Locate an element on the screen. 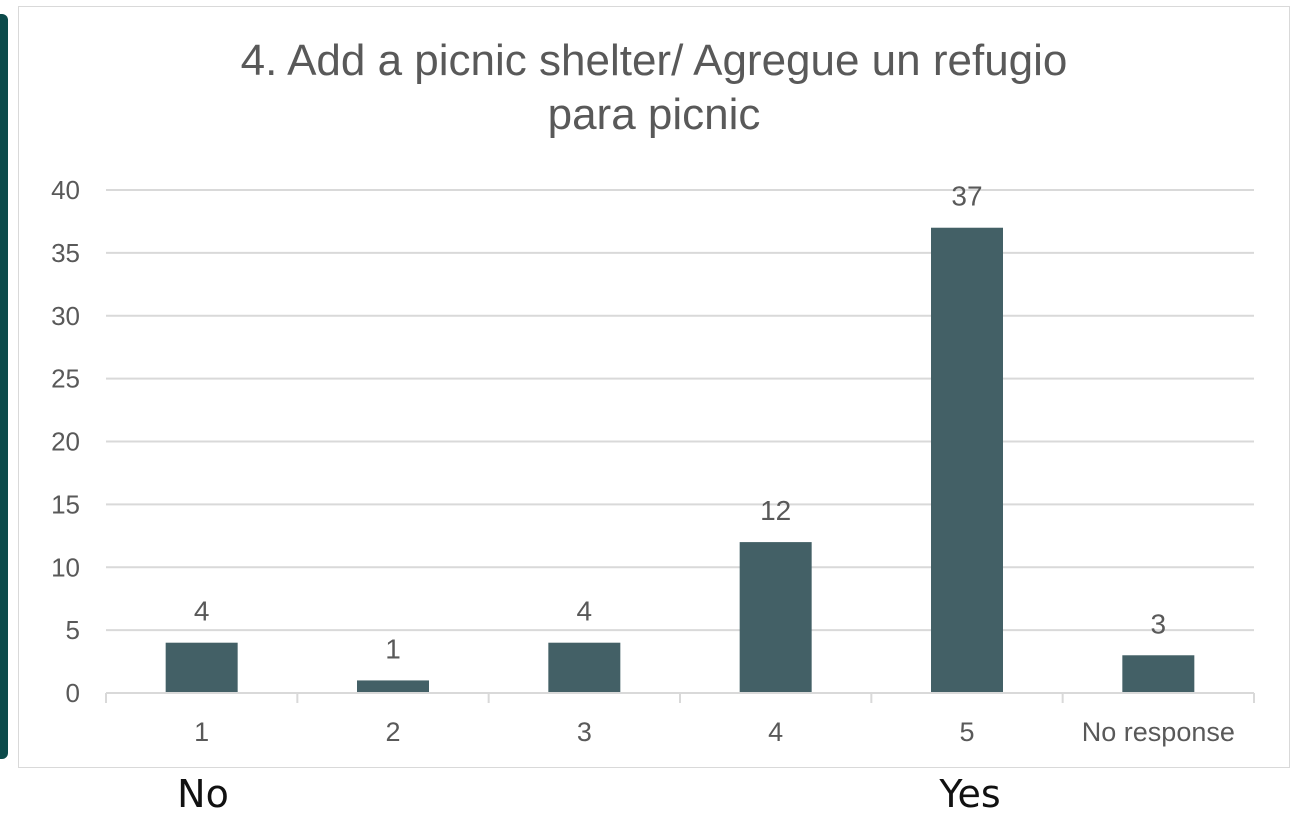 This screenshot has height=816, width=1299. y-tick-label: 10 is located at coordinates (65, 567).